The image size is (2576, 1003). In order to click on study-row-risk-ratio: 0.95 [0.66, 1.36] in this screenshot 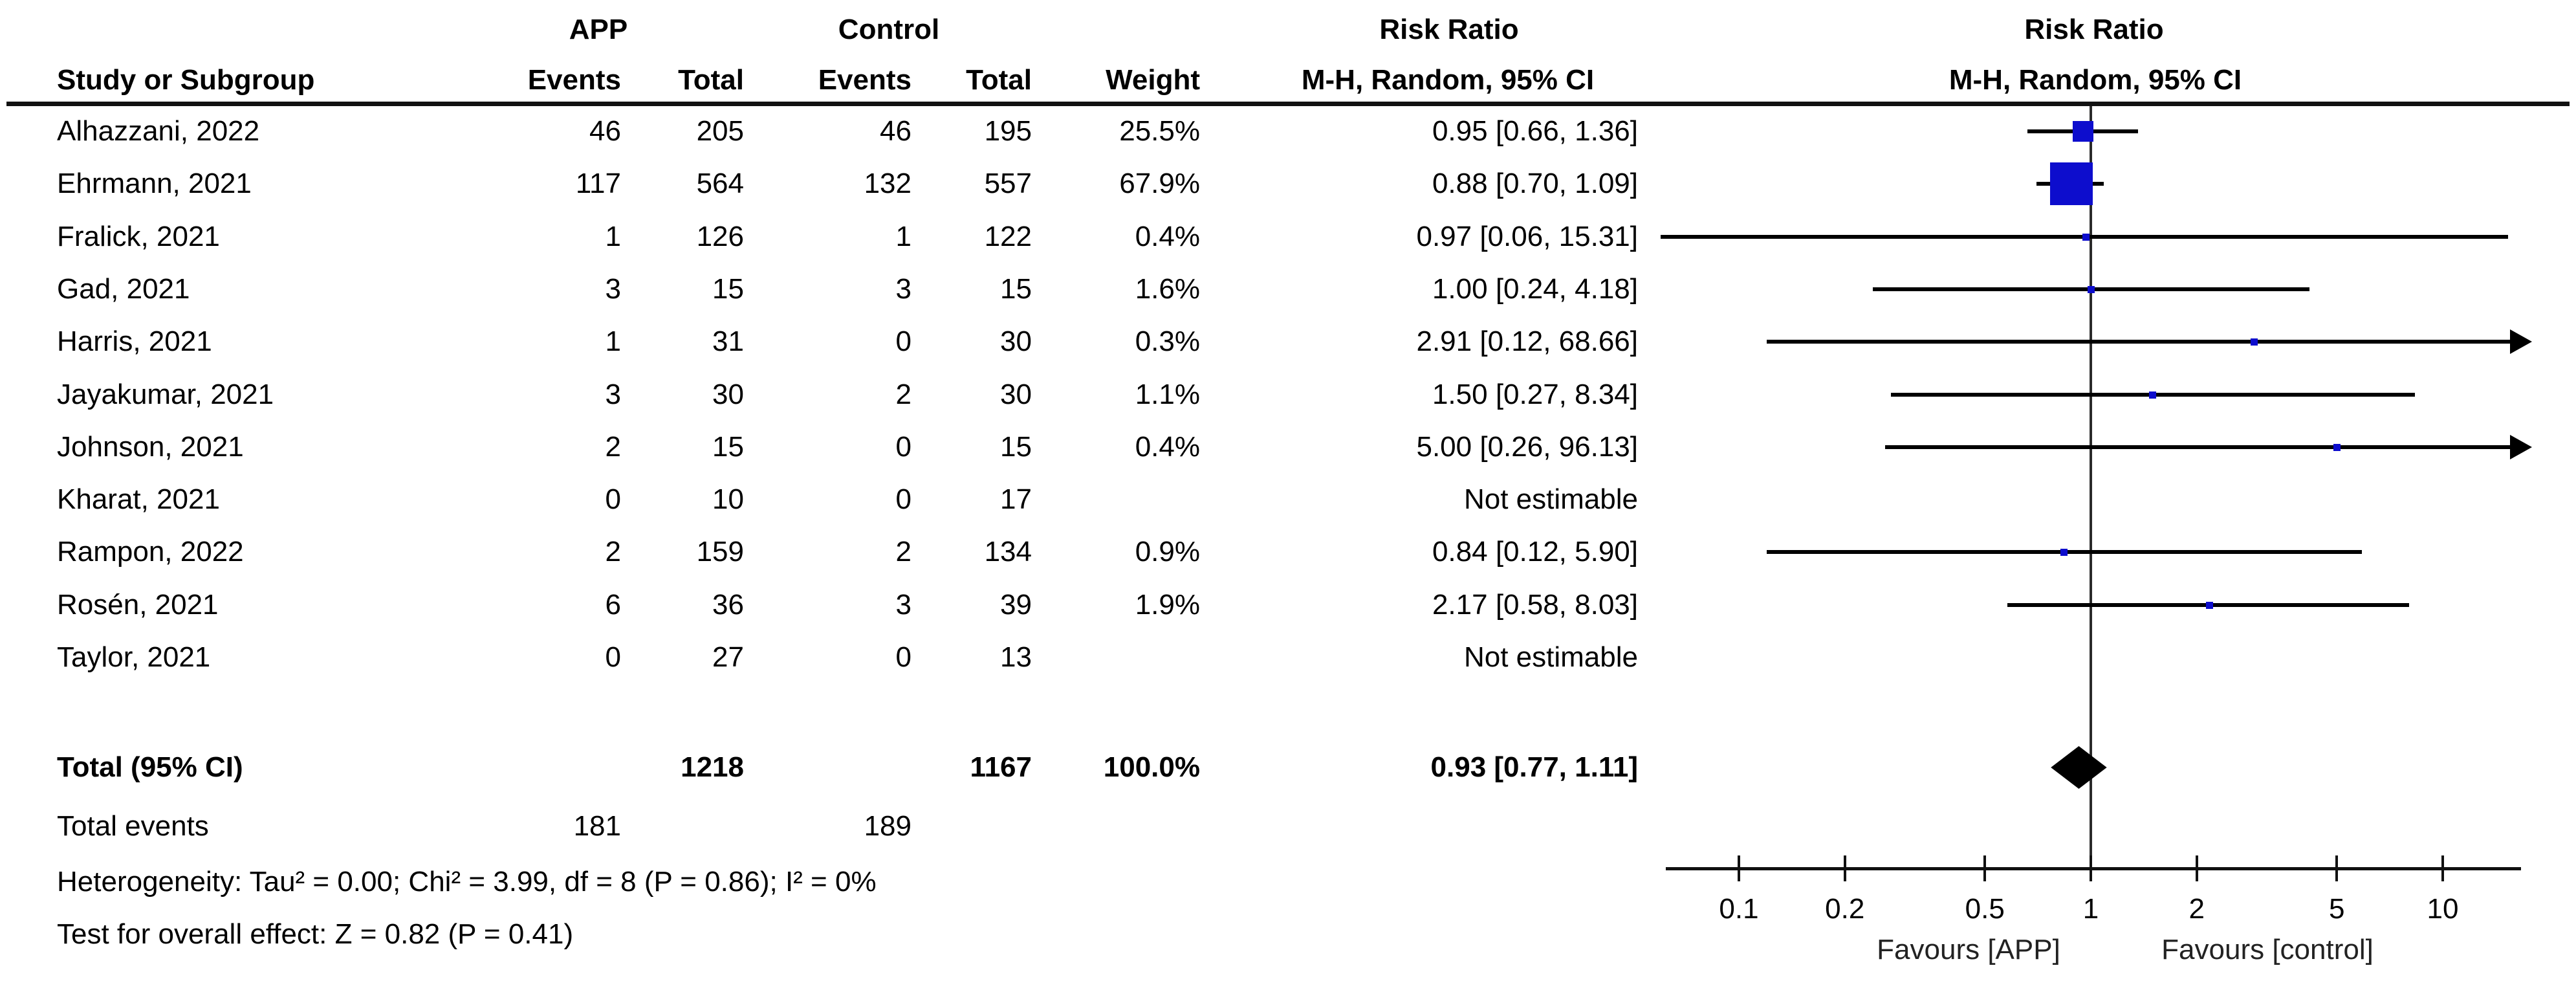, I will do `click(1535, 131)`.